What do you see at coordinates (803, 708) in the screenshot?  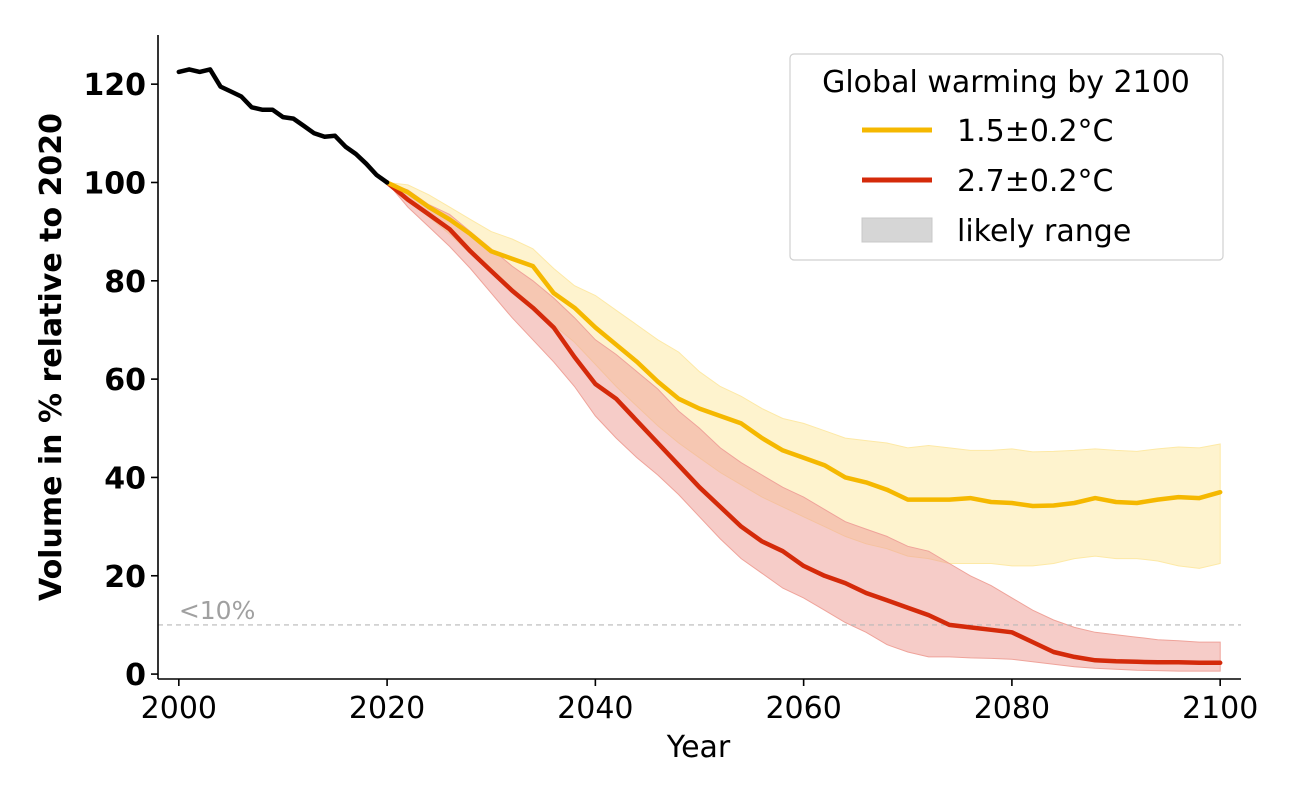 I see `x-tick-label: 2060` at bounding box center [803, 708].